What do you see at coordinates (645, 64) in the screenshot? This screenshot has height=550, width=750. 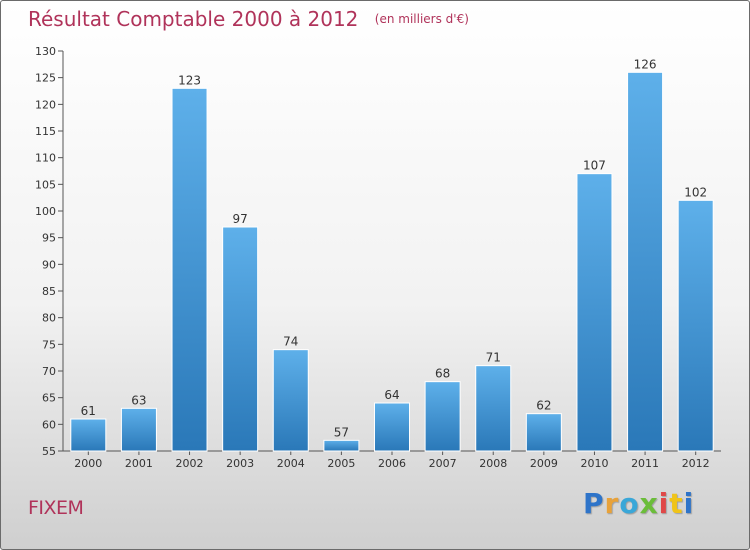 I see `bar-value-label: 126` at bounding box center [645, 64].